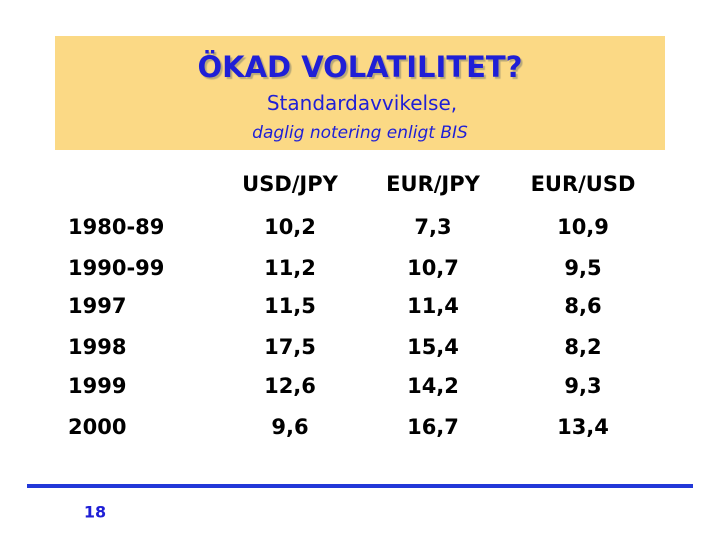  Describe the element at coordinates (290, 347) in the screenshot. I see `cell: 17,5` at that location.